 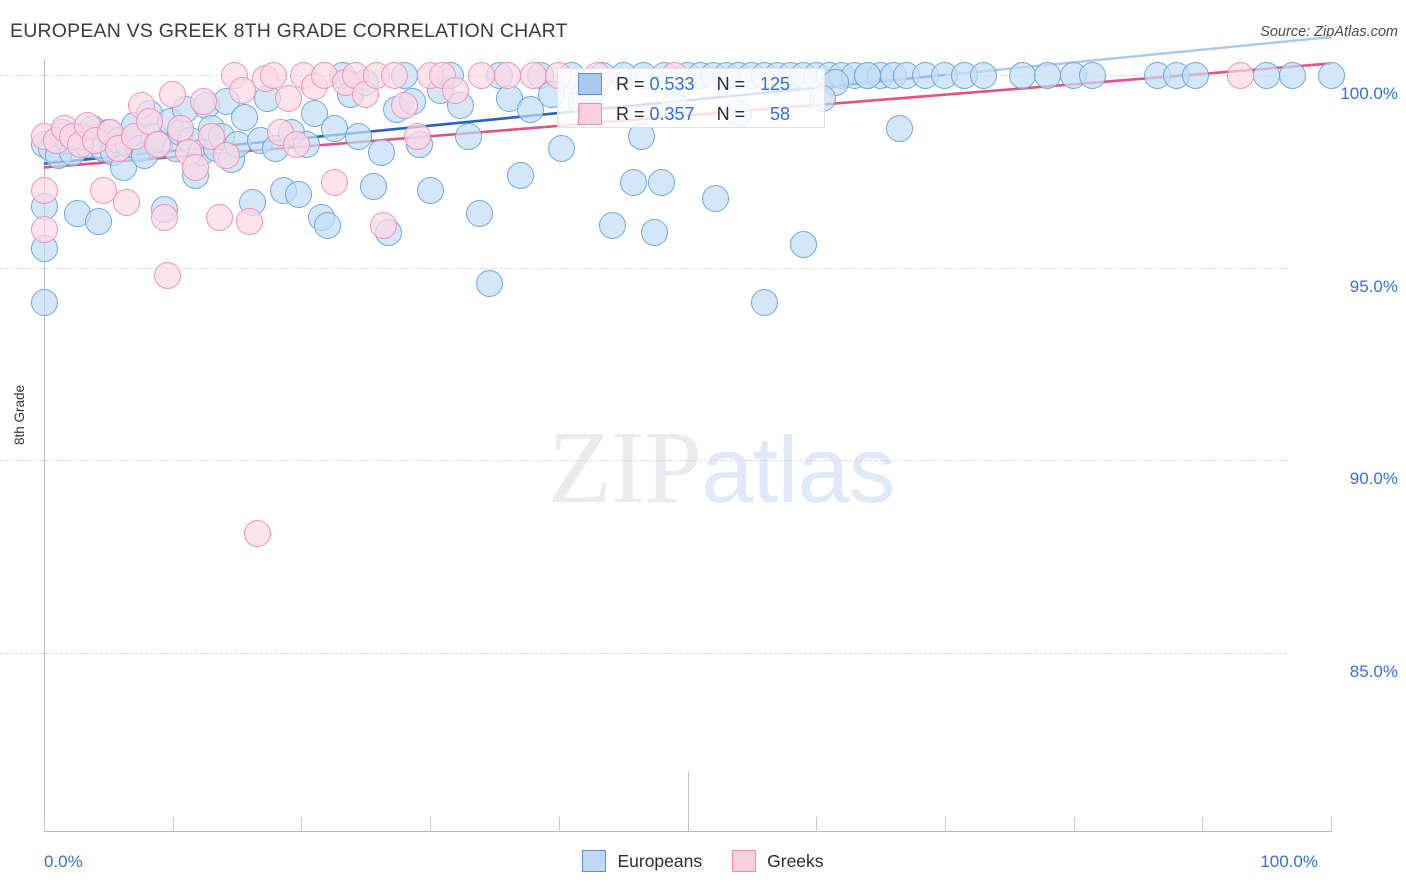 I want to click on source-attribution: Source: ZipAtlas.com, so click(x=1329, y=32).